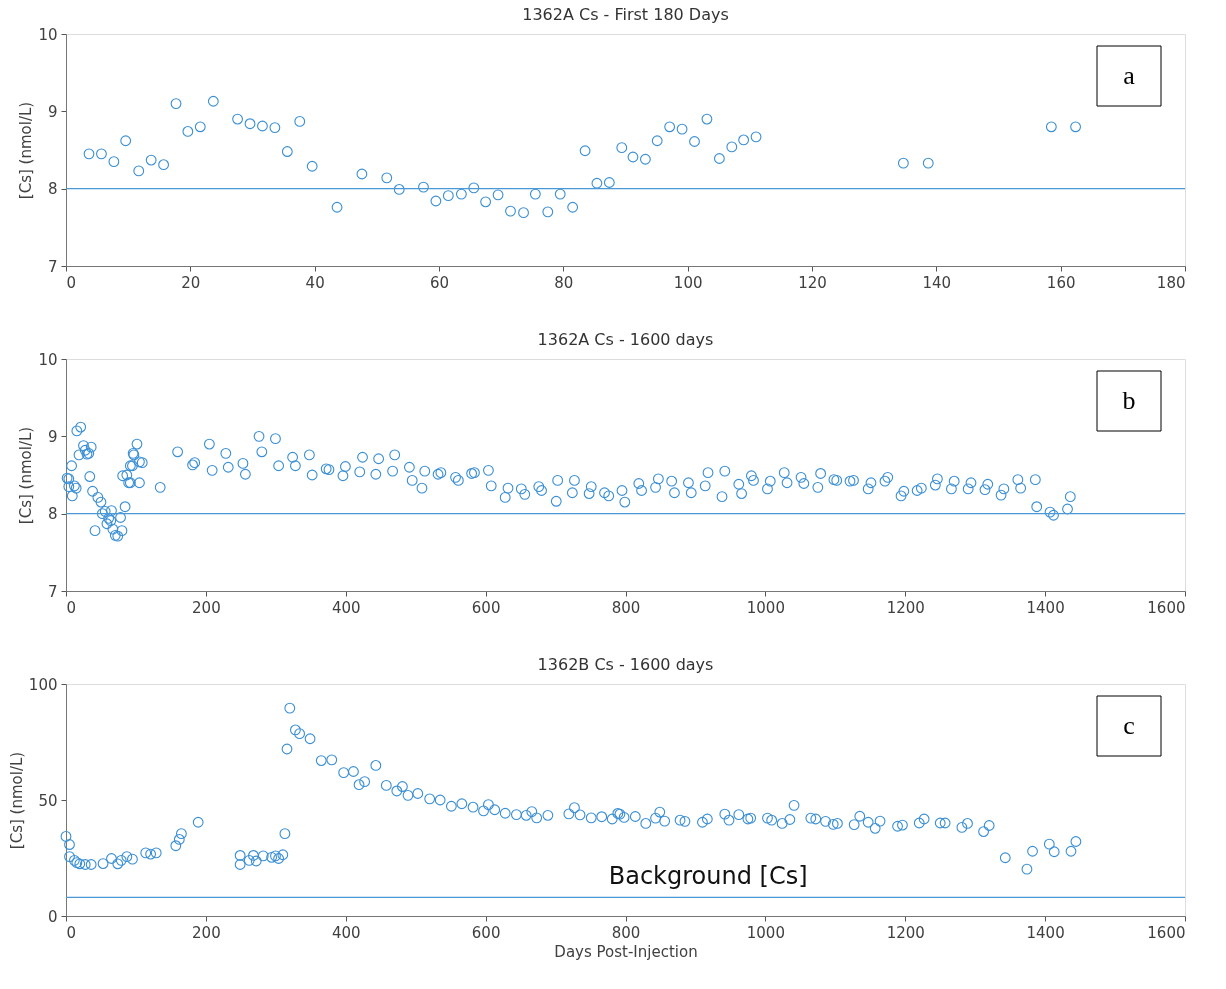 This screenshot has width=1226, height=989. Describe the element at coordinates (1129, 725) in the screenshot. I see `annotation: c` at that location.